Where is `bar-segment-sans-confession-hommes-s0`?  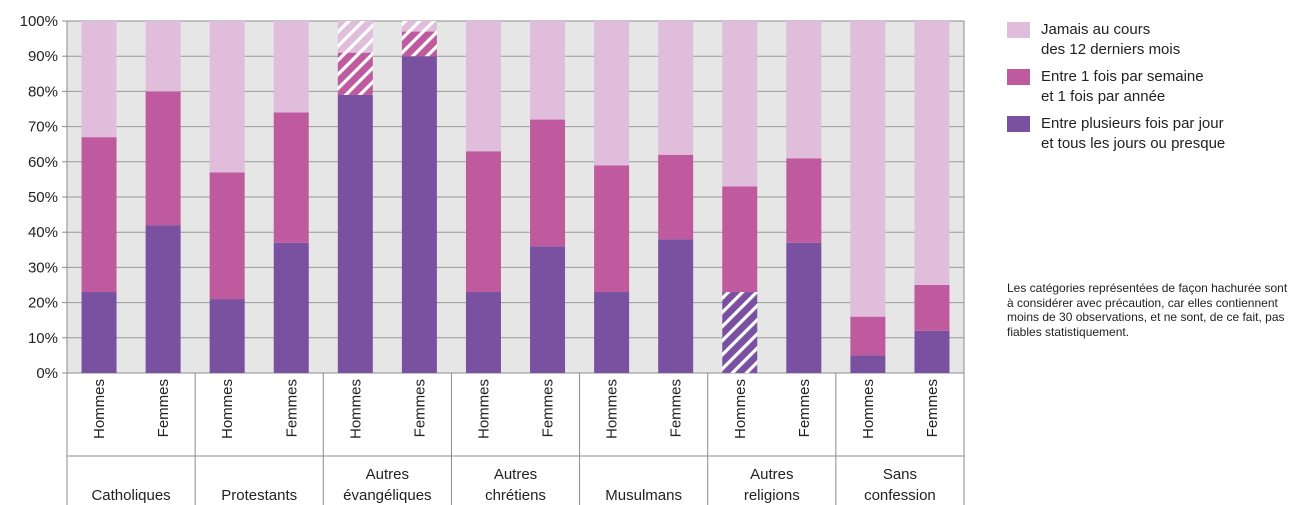
bar-segment-sans-confession-hommes-s0 is located at coordinates (867, 364).